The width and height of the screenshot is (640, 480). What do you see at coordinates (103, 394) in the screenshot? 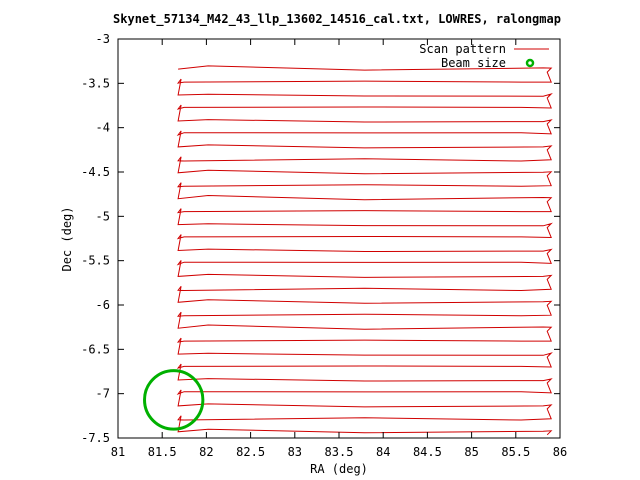
I see `y-tick-label: -7` at bounding box center [103, 394].